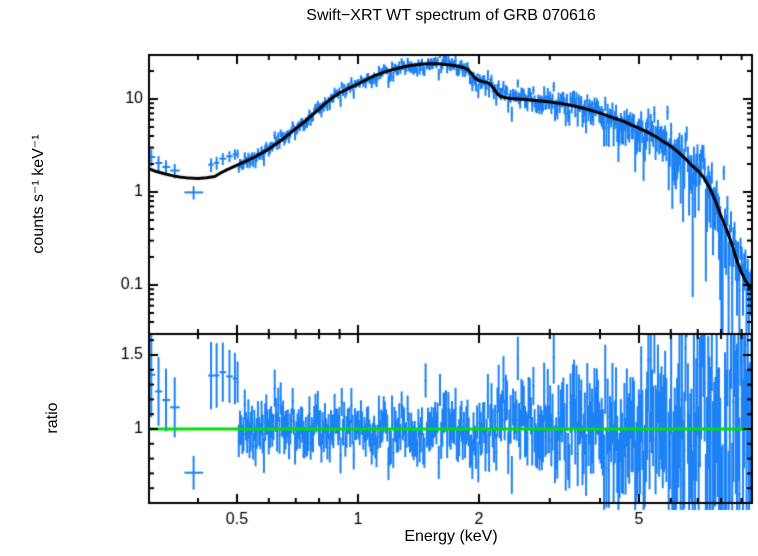 The height and width of the screenshot is (556, 758). Describe the element at coordinates (52, 418) in the screenshot. I see `y-axis-label-ratio: ratio` at that location.